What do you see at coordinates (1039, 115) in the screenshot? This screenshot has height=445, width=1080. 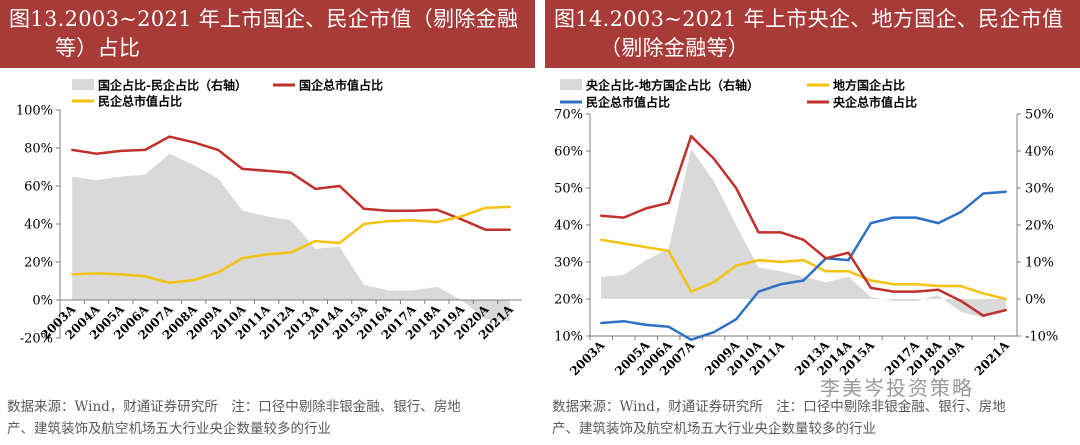 I see `fig14-y2-tick-label: 50%` at bounding box center [1039, 115].